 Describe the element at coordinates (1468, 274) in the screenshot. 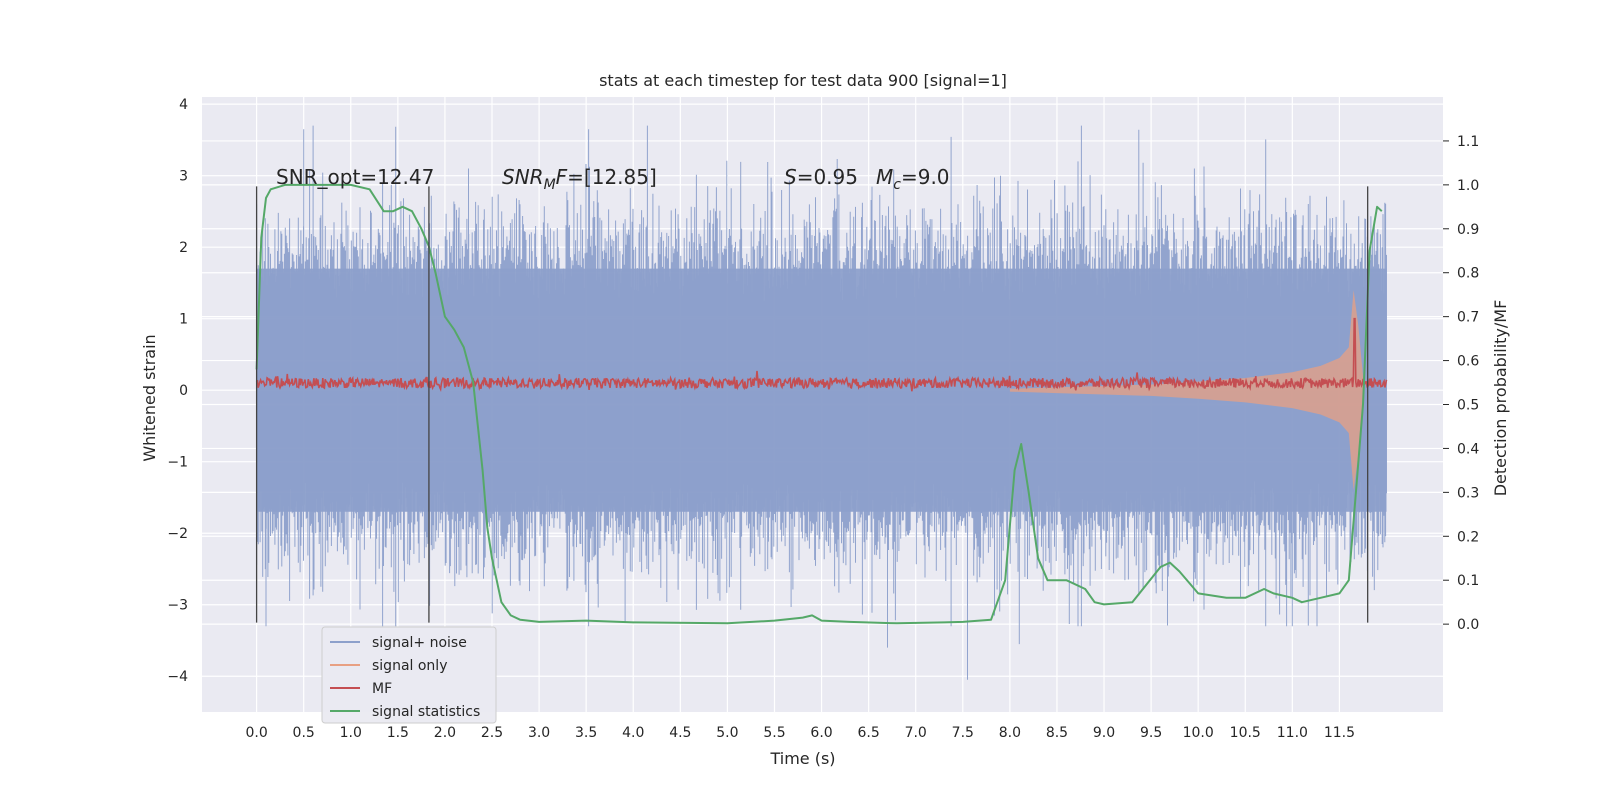

I see `yr-tick-label-3: 0.8` at that location.